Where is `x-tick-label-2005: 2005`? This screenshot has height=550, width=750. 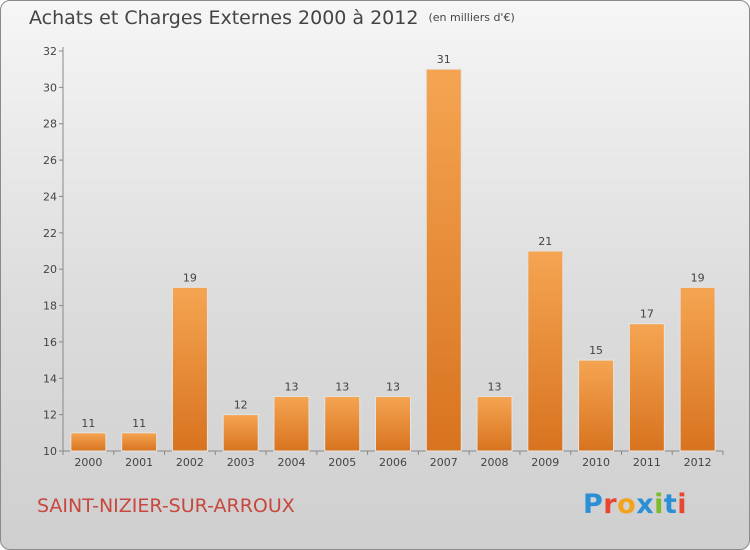
x-tick-label-2005: 2005 is located at coordinates (342, 462).